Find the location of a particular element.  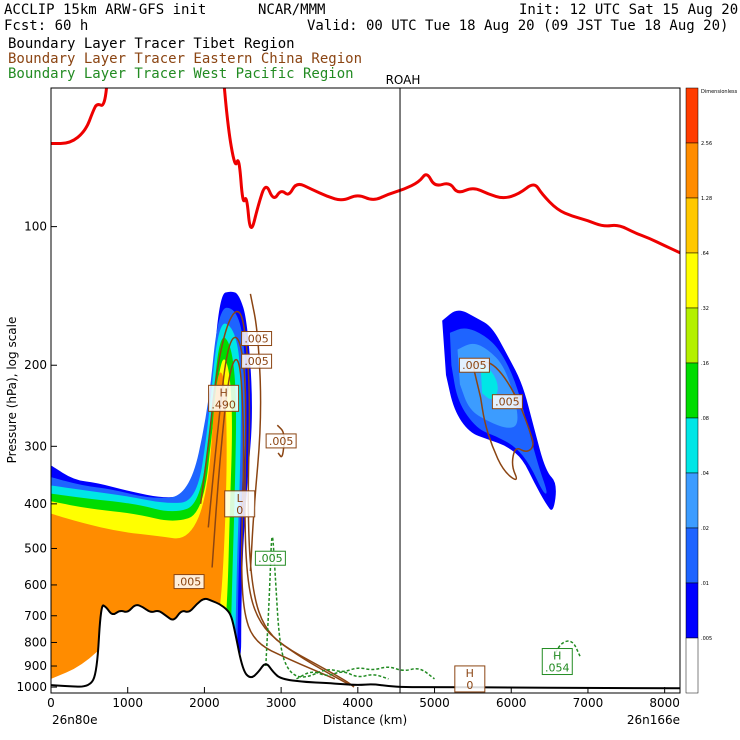

y-tick-label-4: 500 is located at coordinates (35, 548).